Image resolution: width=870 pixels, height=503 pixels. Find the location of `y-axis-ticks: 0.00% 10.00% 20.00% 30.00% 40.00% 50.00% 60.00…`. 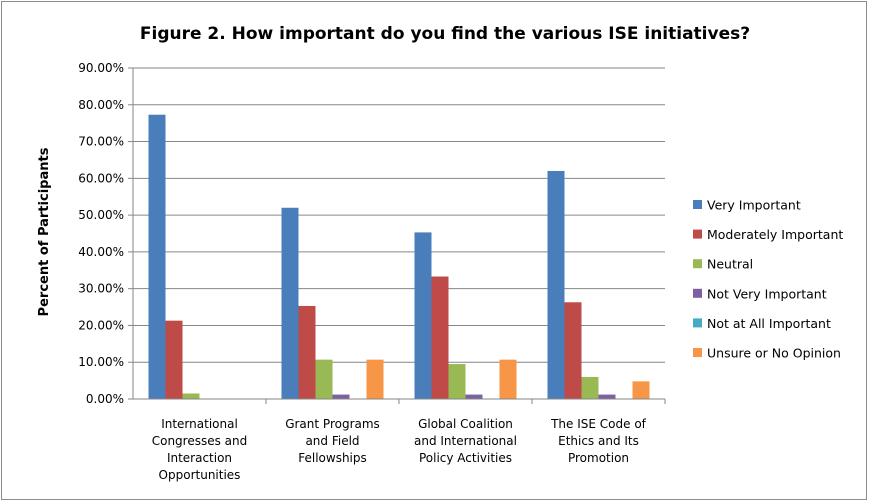

y-axis-ticks: 0.00% 10.00% 20.00% 30.00% 40.00% 50.00% 60.00… is located at coordinates (101, 233).